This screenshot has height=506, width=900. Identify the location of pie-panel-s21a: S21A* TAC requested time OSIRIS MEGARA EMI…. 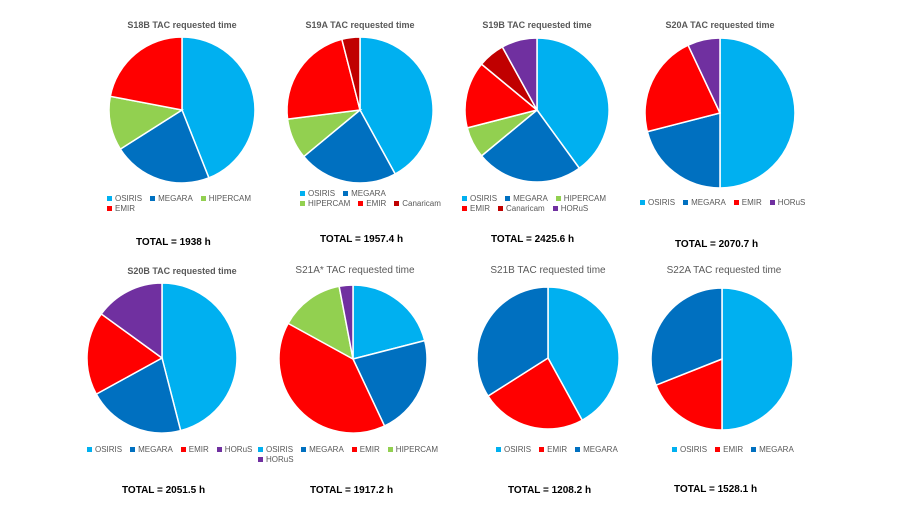
(355, 382).